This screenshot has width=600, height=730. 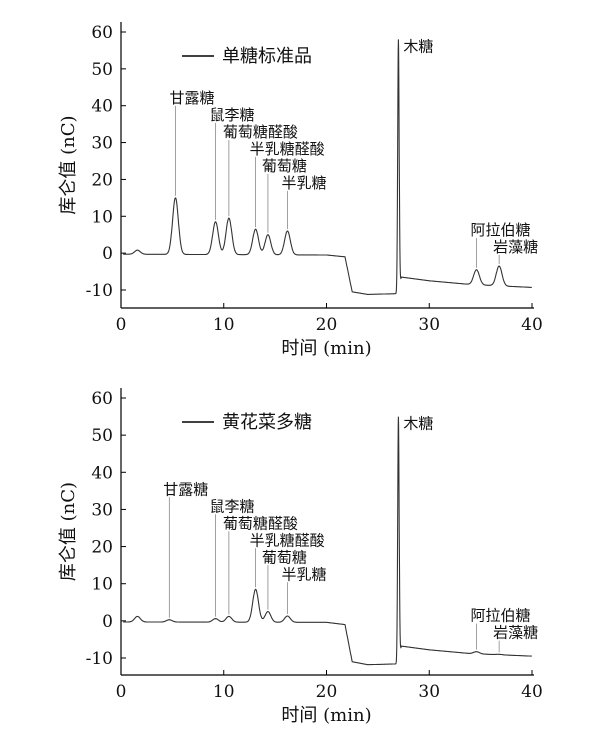 I want to click on legend-label: 黄花菜多糖, so click(x=267, y=422).